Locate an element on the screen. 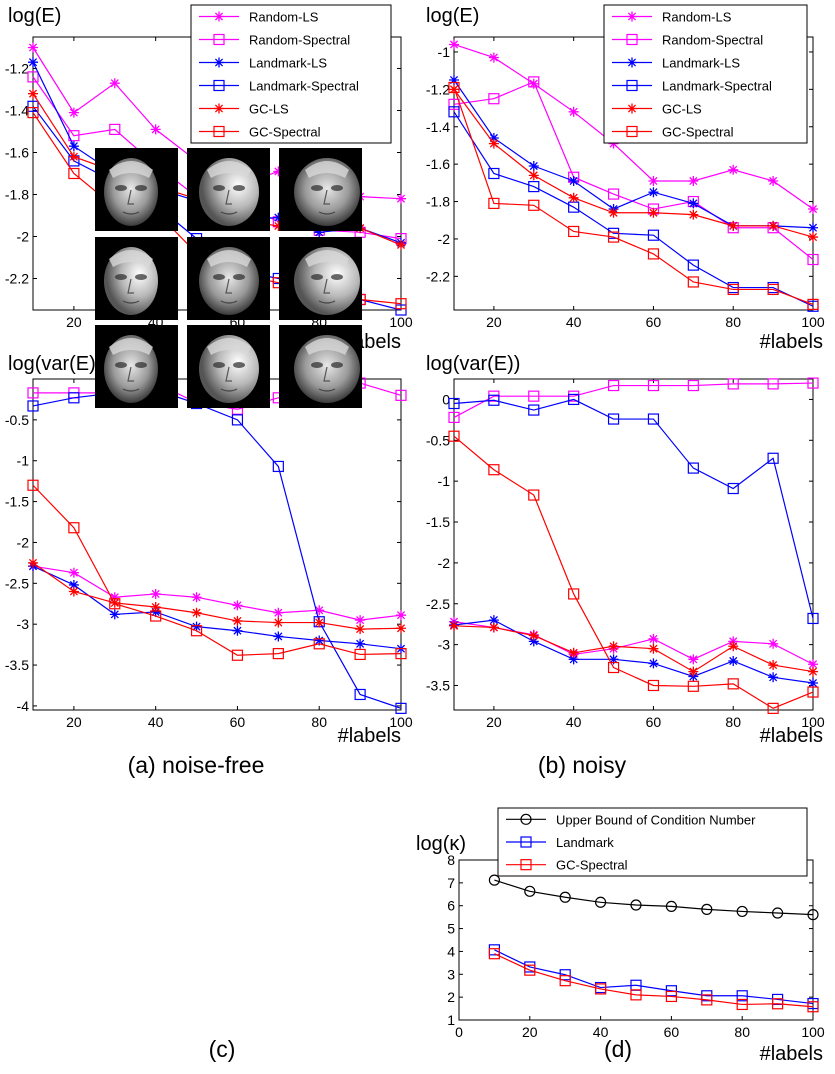  legend-entry: Random-Spectral is located at coordinates (274, 40).